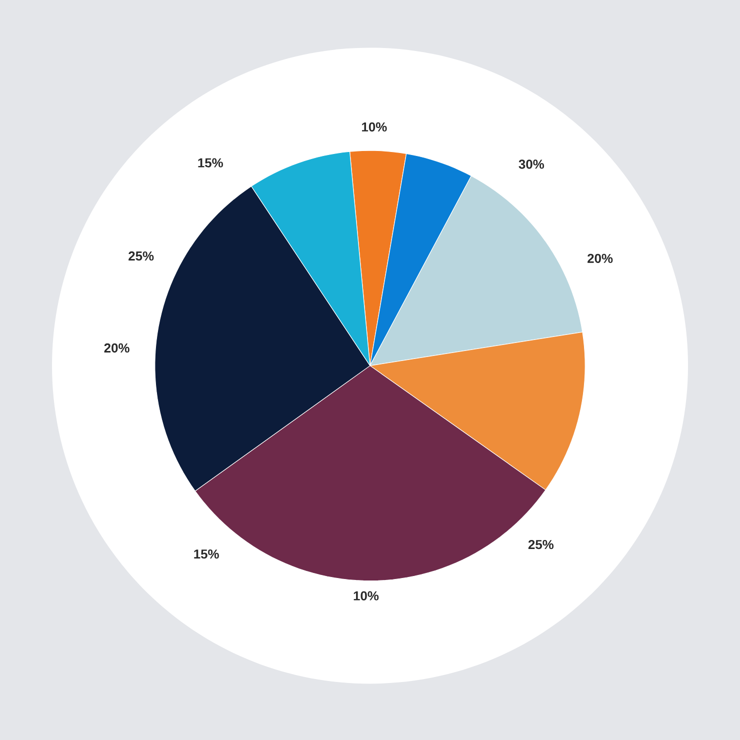 This screenshot has width=740, height=740. I want to click on text: 30%, so click(531, 164).